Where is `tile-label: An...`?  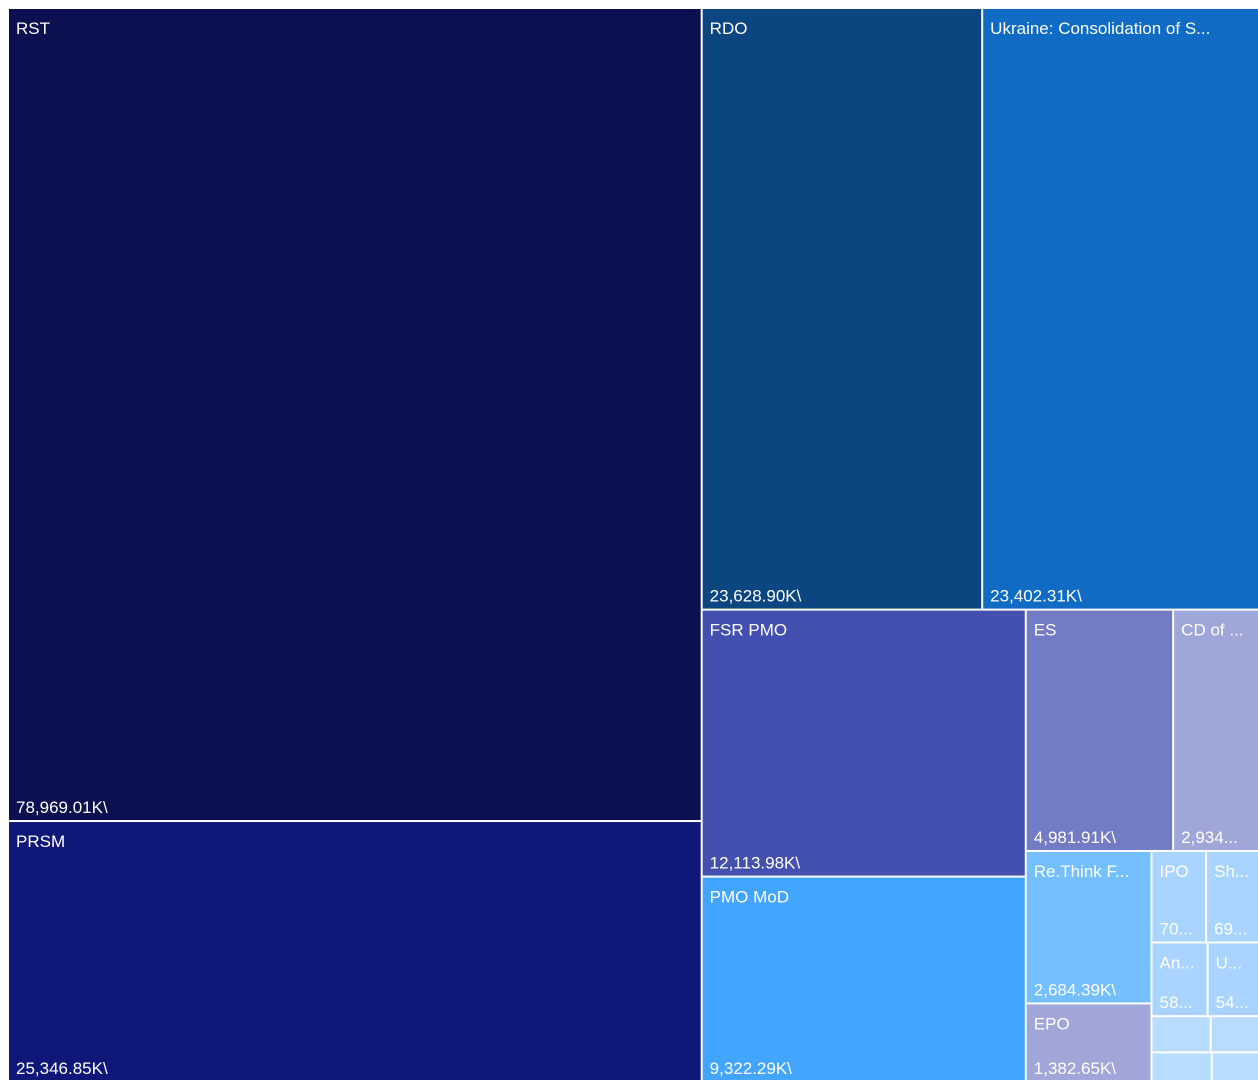
tile-label: An... is located at coordinates (1176, 962).